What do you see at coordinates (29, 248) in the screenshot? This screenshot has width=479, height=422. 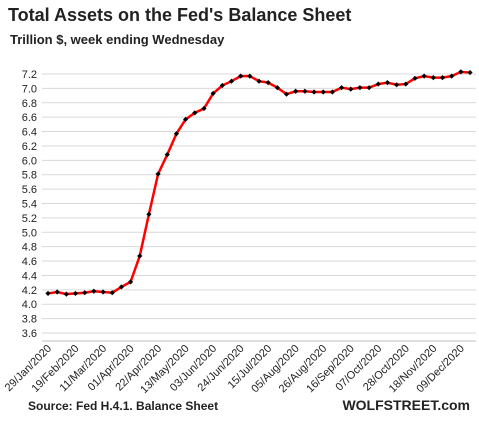 I see `y-tick-label: 4.8` at bounding box center [29, 248].